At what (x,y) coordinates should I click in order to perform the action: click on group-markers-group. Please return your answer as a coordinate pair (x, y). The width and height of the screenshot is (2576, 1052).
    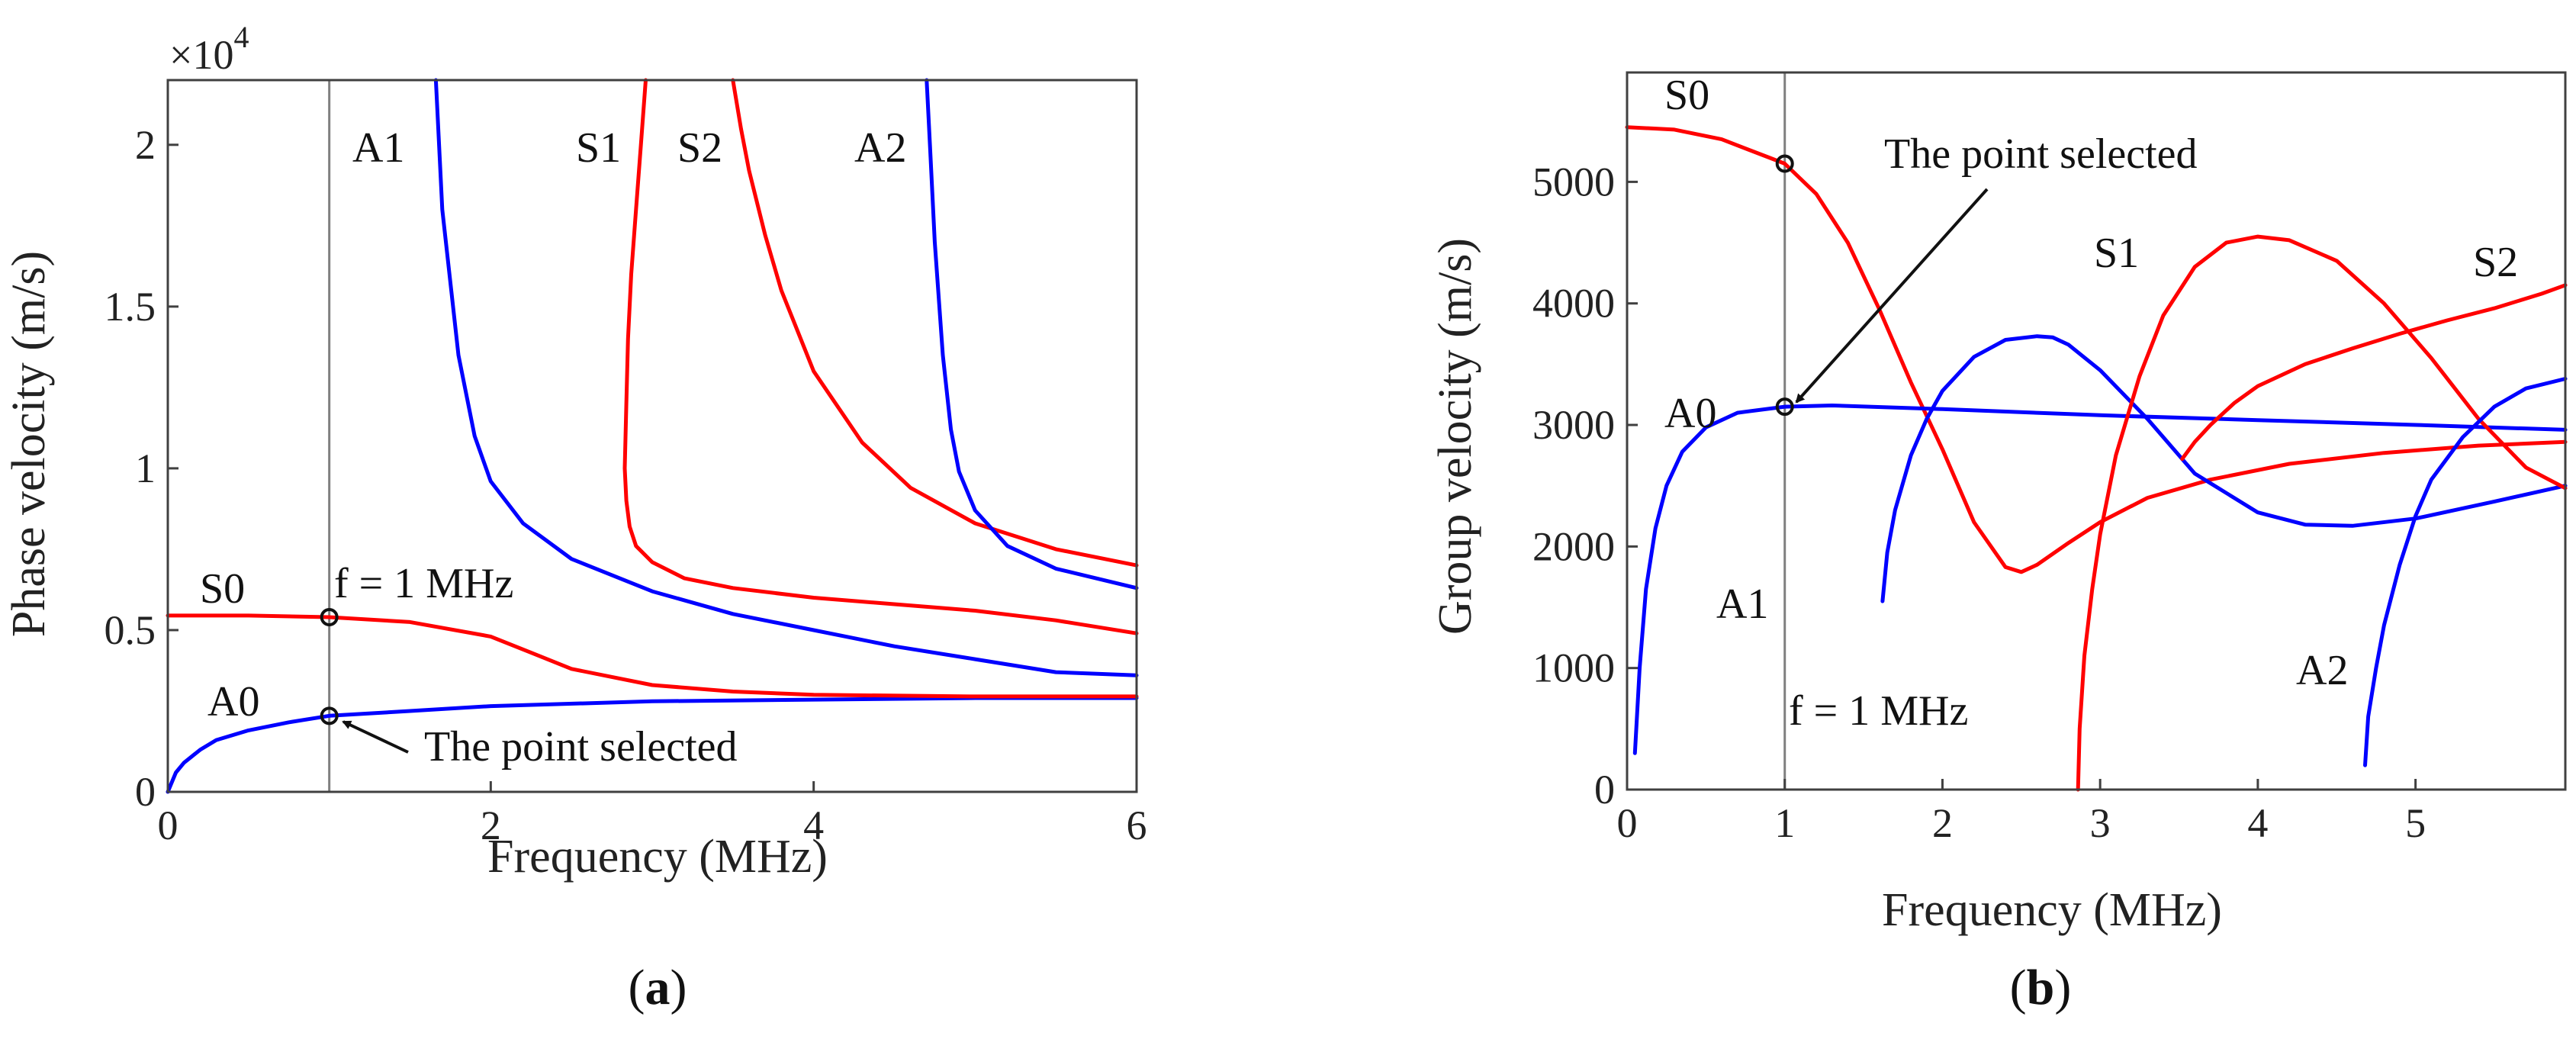
    Looking at the image, I should click on (1785, 285).